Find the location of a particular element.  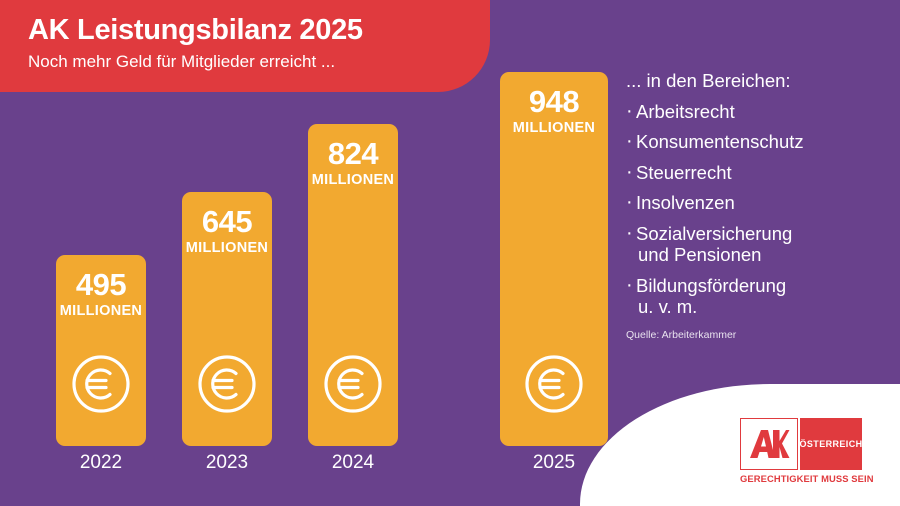

list-item-label: Insolvenzen is located at coordinates (685, 203).